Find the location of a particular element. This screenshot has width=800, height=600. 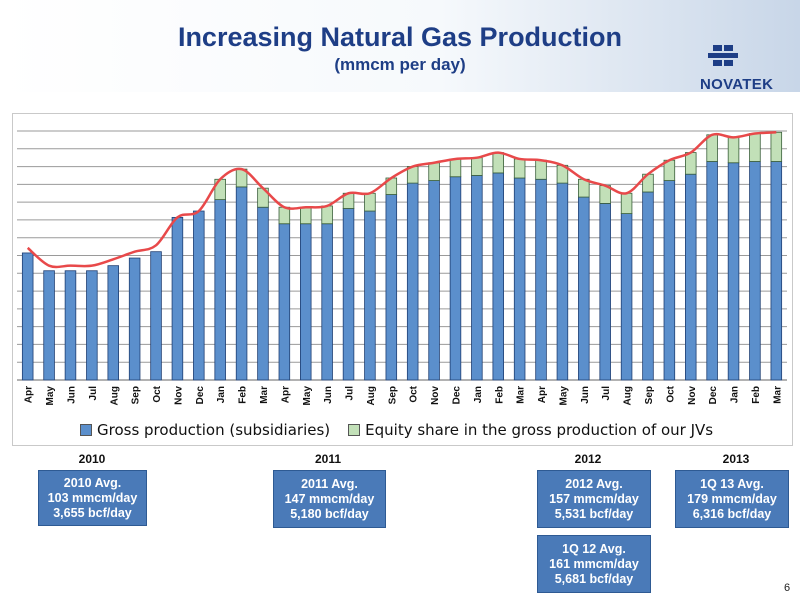

avg-box-1q13-line2: 179 mmcm/day is located at coordinates (732, 498).